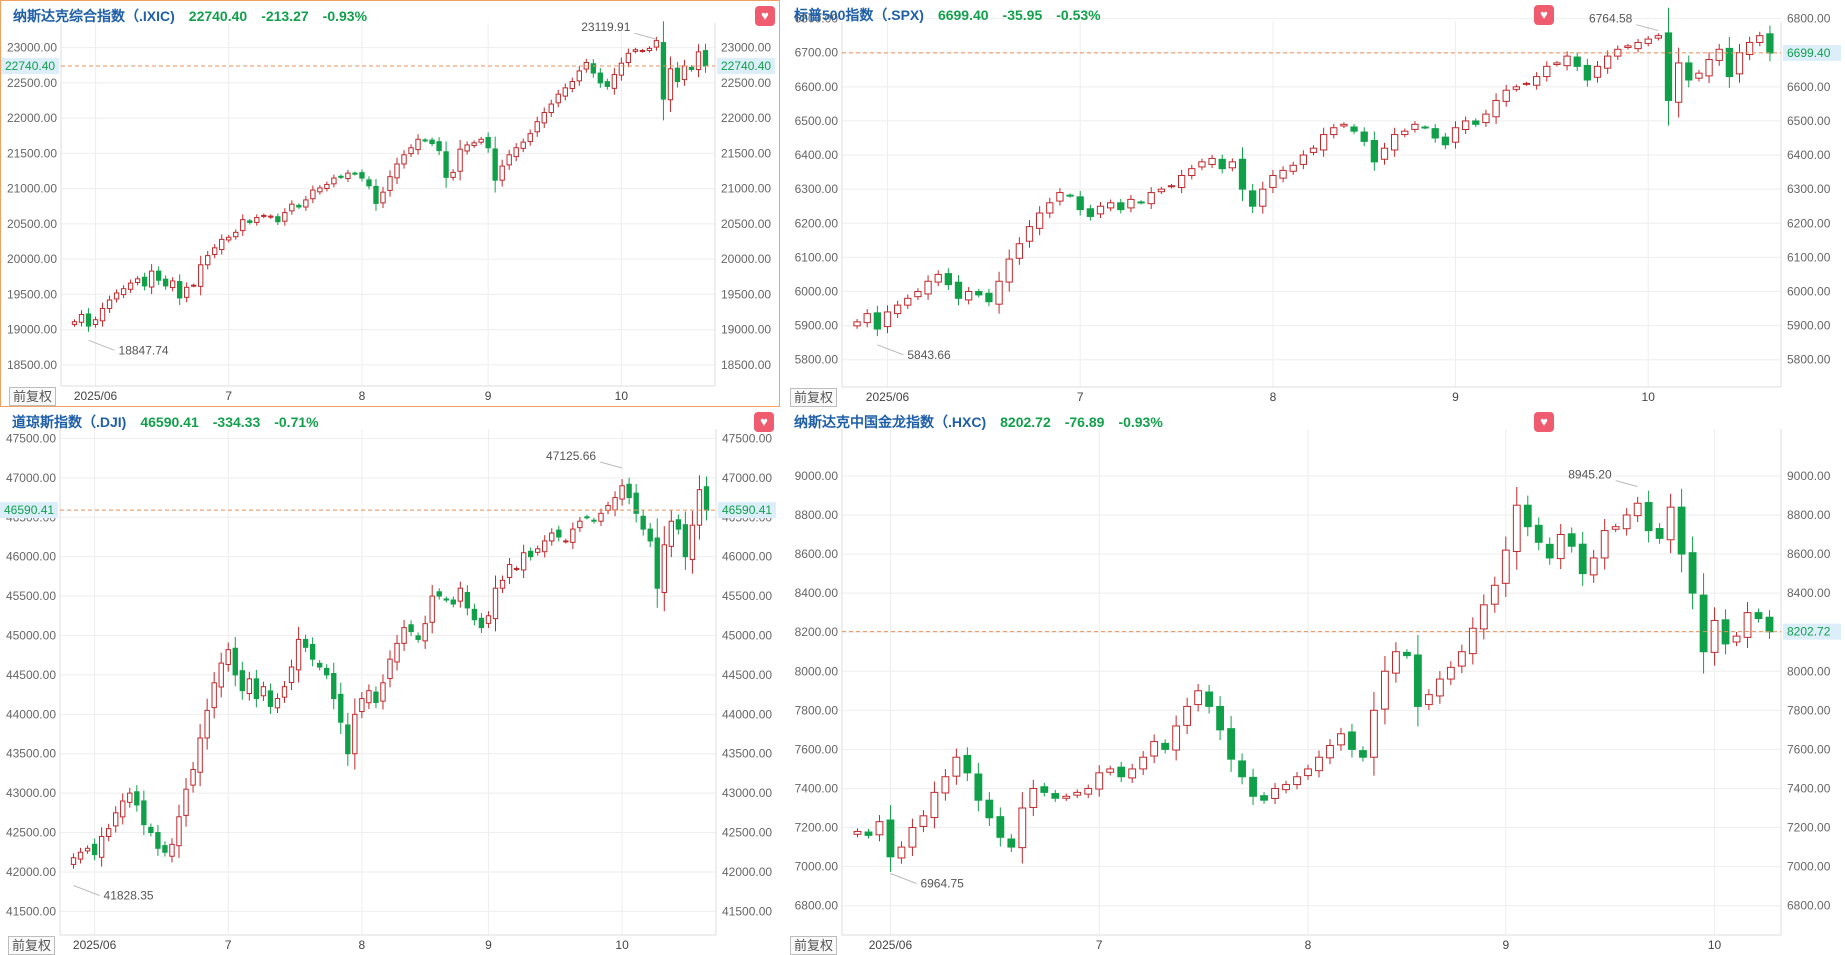  What do you see at coordinates (814, 945) in the screenshot?
I see `adjust-button: 前复权` at bounding box center [814, 945].